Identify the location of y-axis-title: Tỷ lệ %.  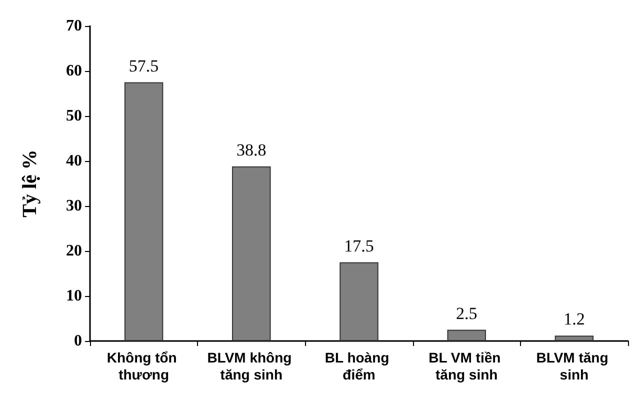
(30, 184).